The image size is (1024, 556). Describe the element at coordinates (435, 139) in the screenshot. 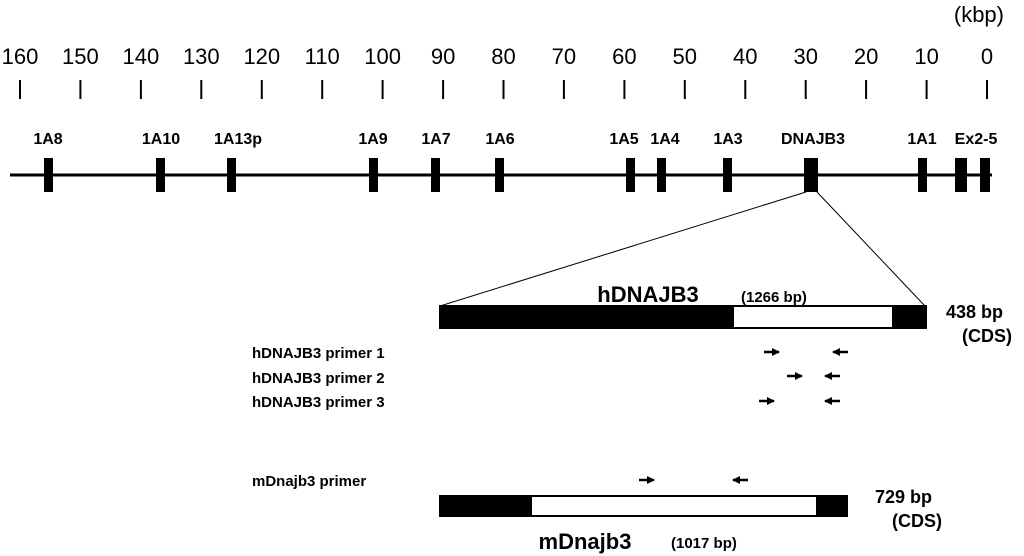

I see `exon-label-1A7: 1A7` at that location.